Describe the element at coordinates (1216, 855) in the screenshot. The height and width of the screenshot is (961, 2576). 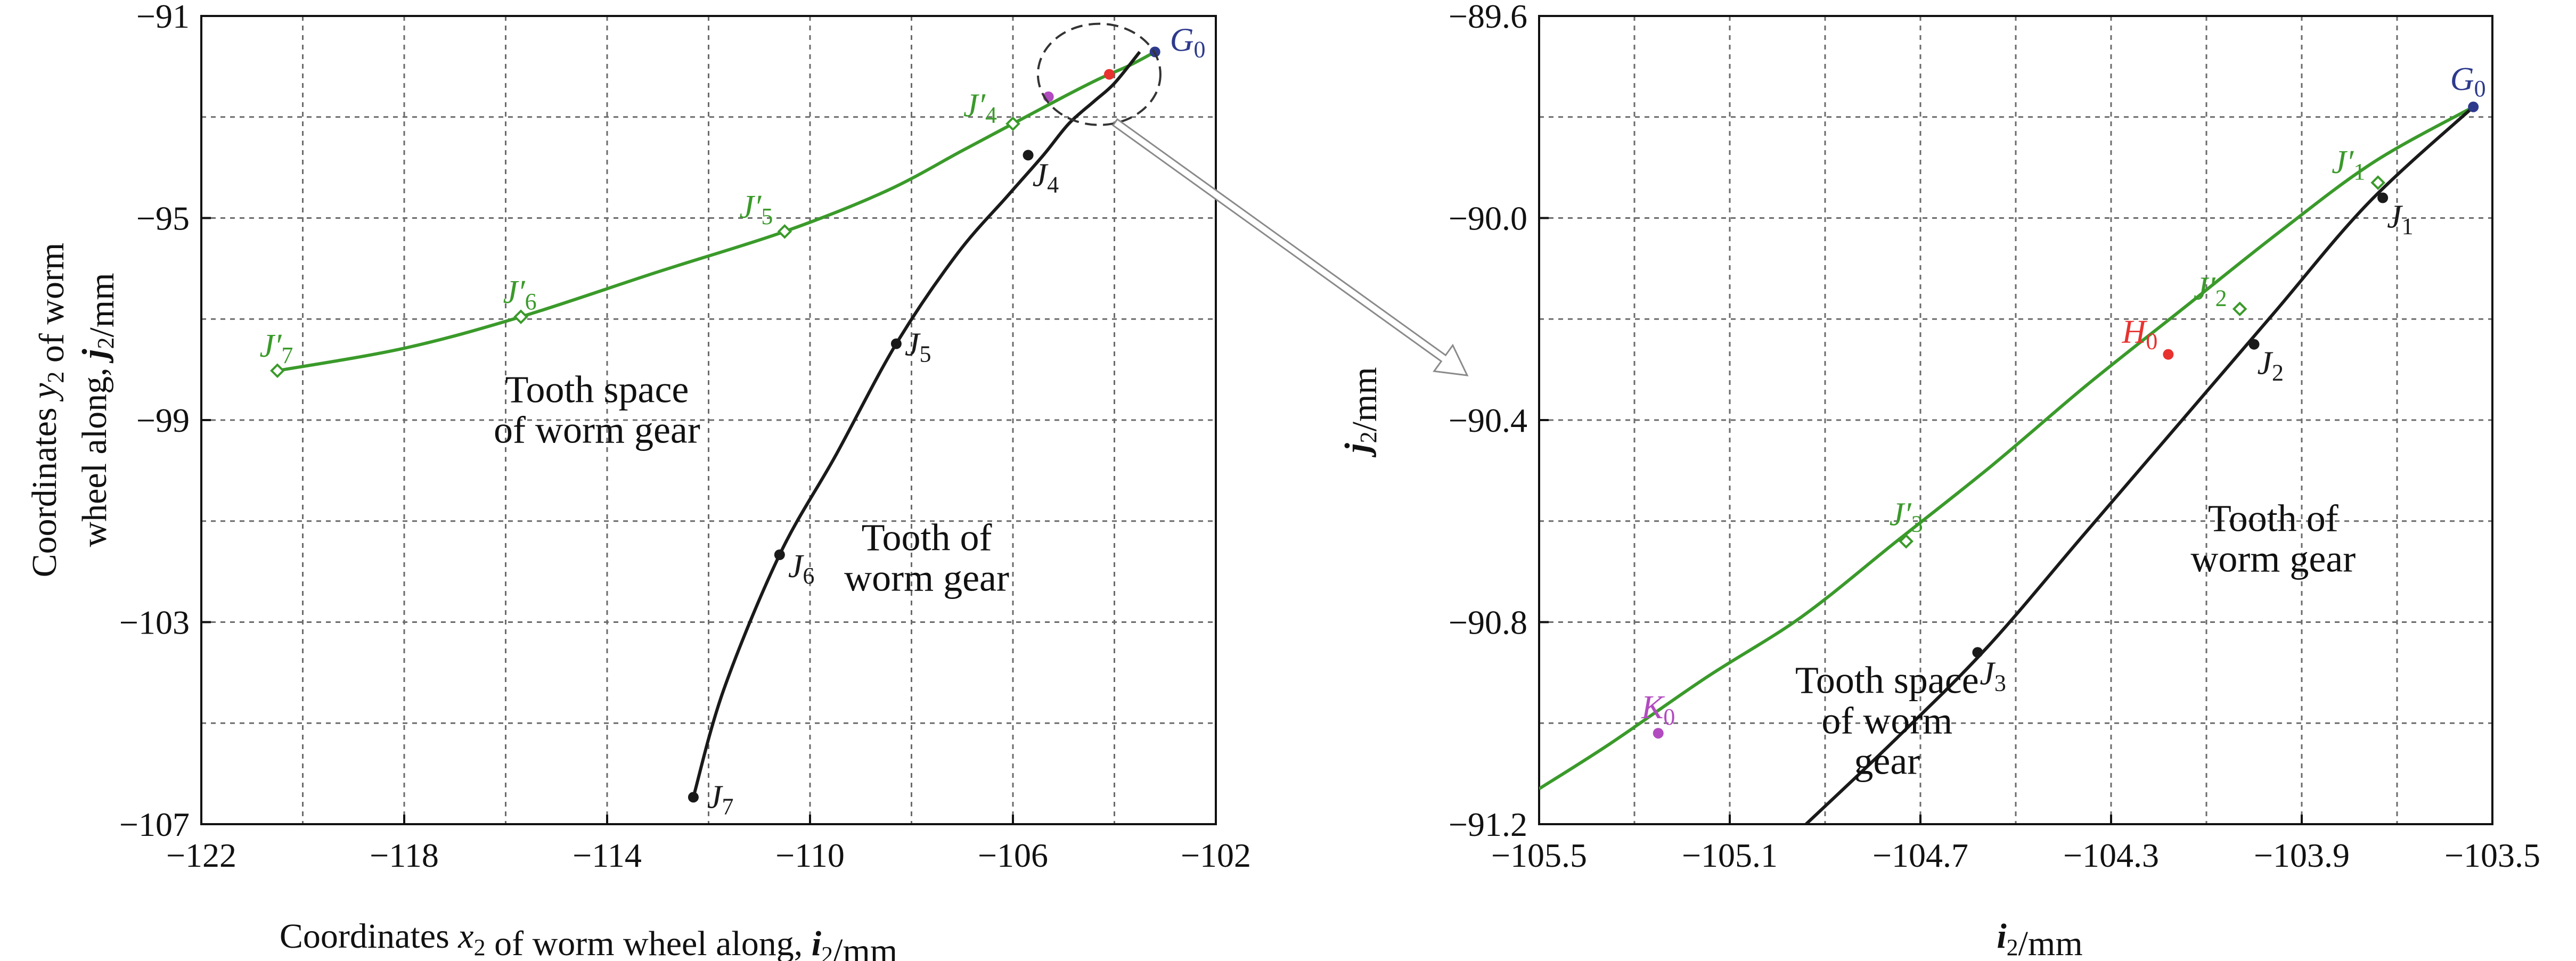
I see `left-x-tick-label: −102` at that location.